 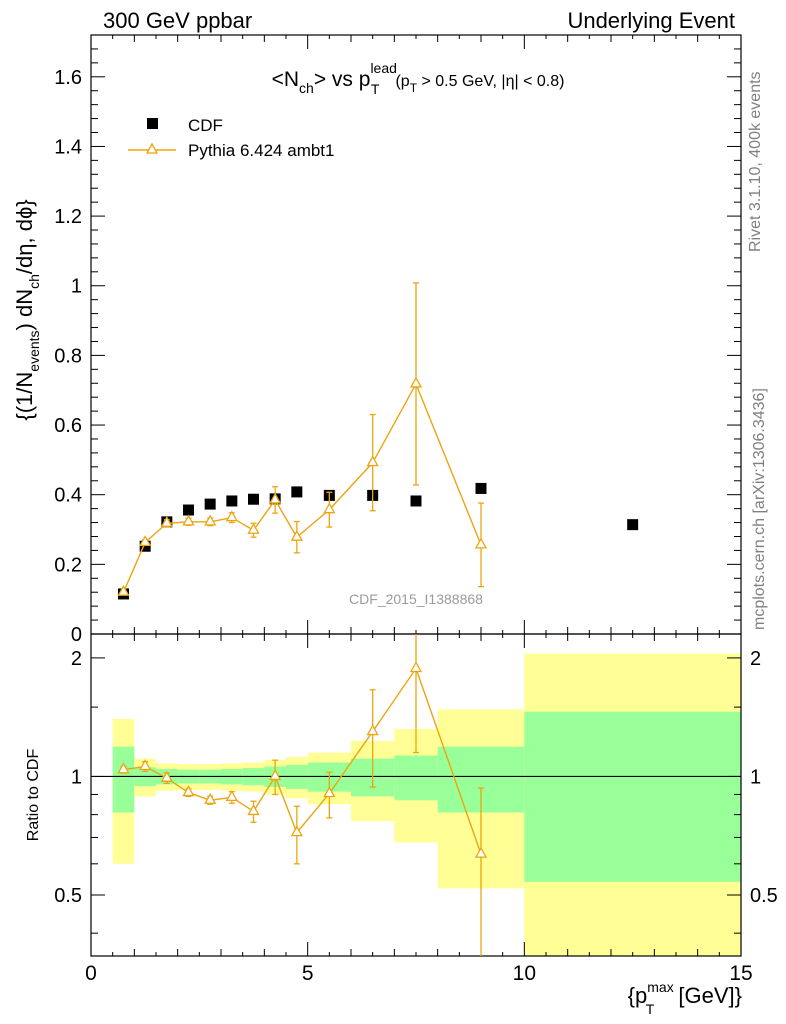 I want to click on ylabel-c: /dη, dϕ}, so click(x=24, y=236).